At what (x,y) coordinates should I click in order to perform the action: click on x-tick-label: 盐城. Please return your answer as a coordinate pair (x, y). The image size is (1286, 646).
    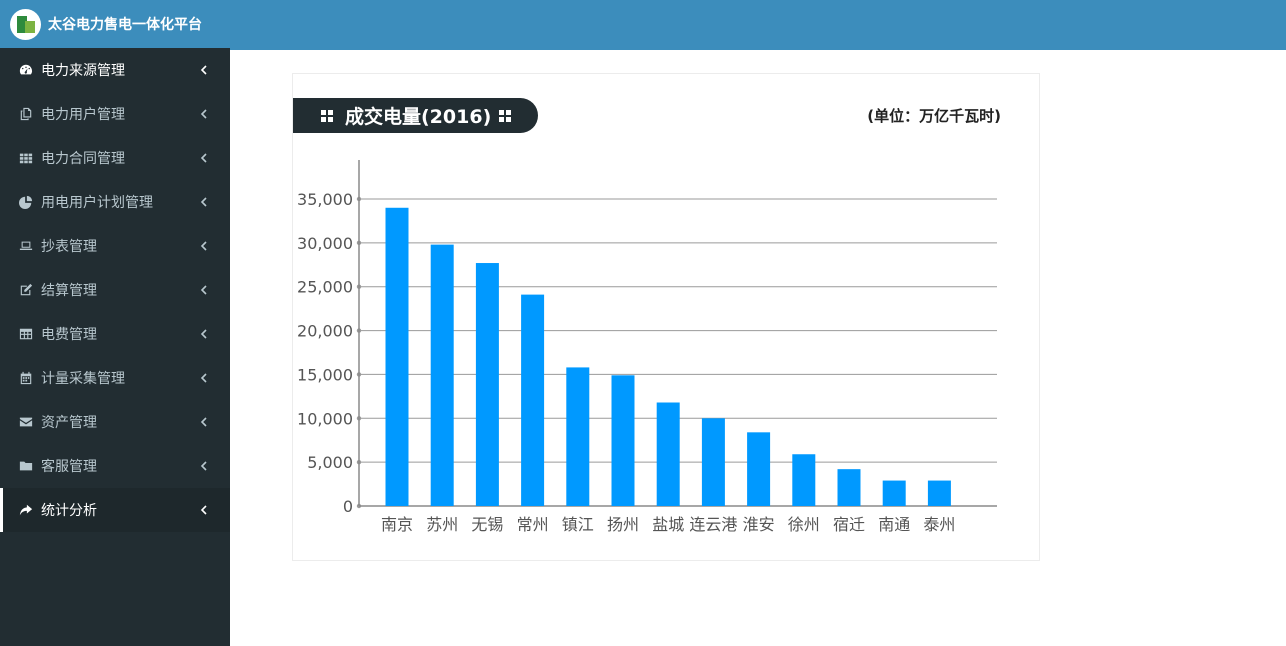
    Looking at the image, I should click on (668, 524).